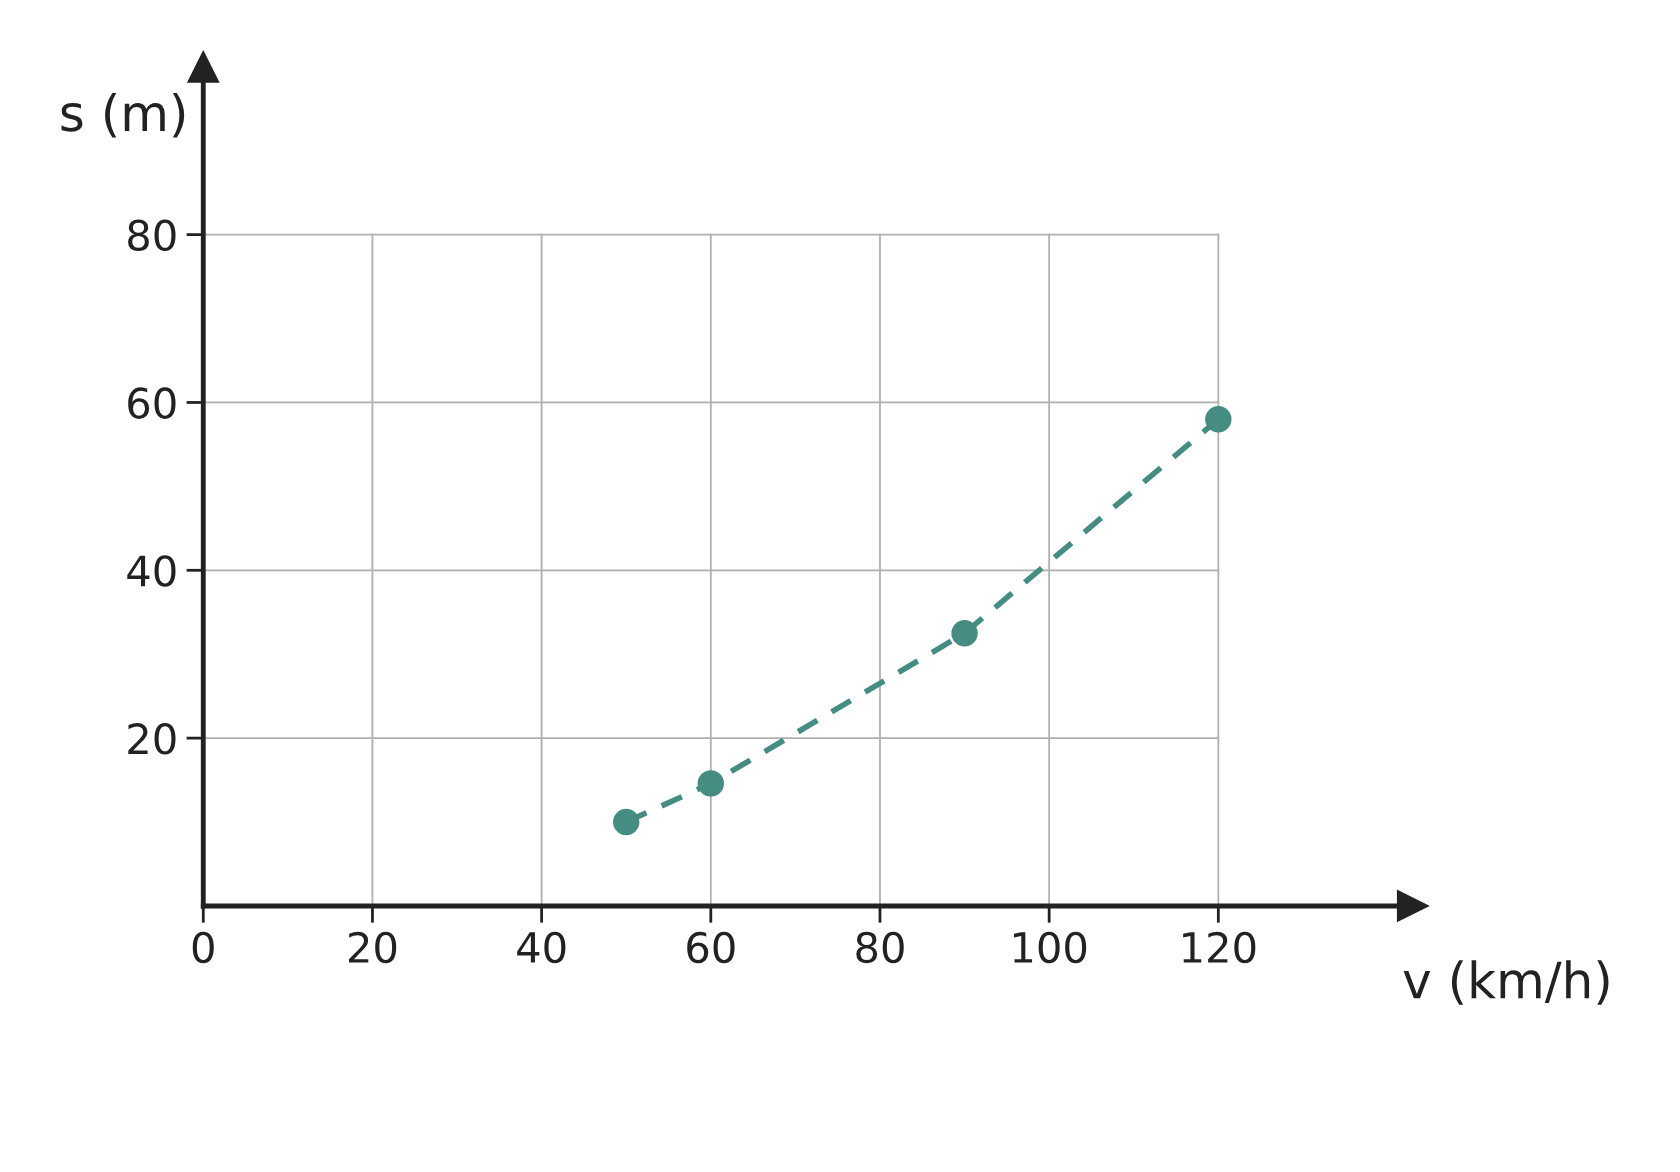 The width and height of the screenshot is (1680, 1172). Describe the element at coordinates (1050, 947) in the screenshot. I see `x-tick-label: 100` at that location.